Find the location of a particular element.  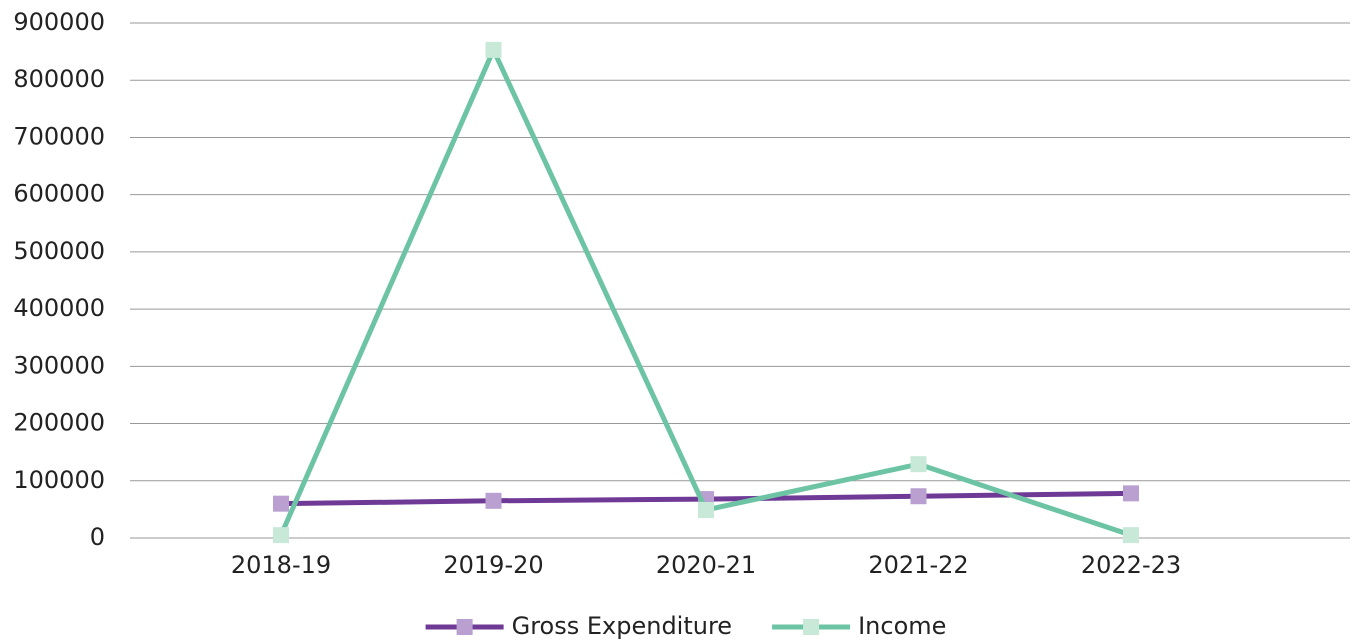

legend: Gross Expenditure Income is located at coordinates (685, 626).